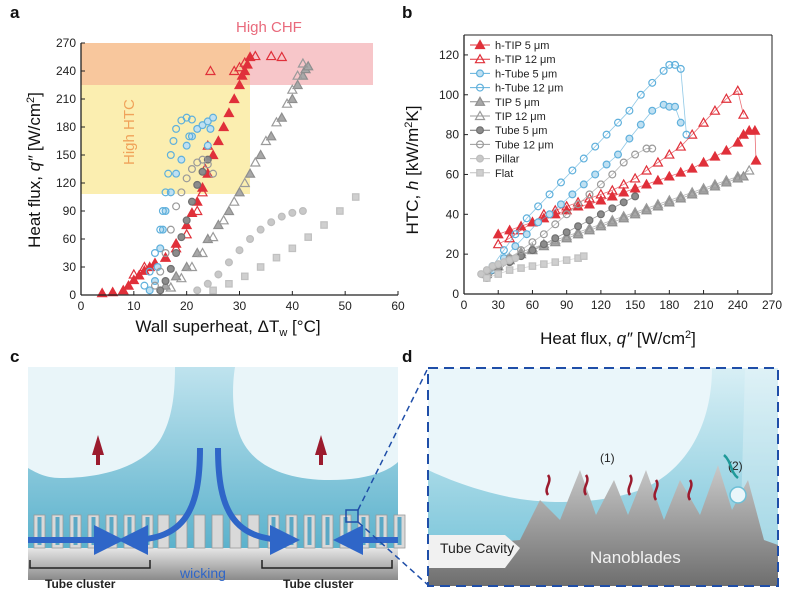  Describe the element at coordinates (412, 170) in the screenshot. I see `panel-b-y-axis-label: HTC, h [kW/m2K]` at that location.